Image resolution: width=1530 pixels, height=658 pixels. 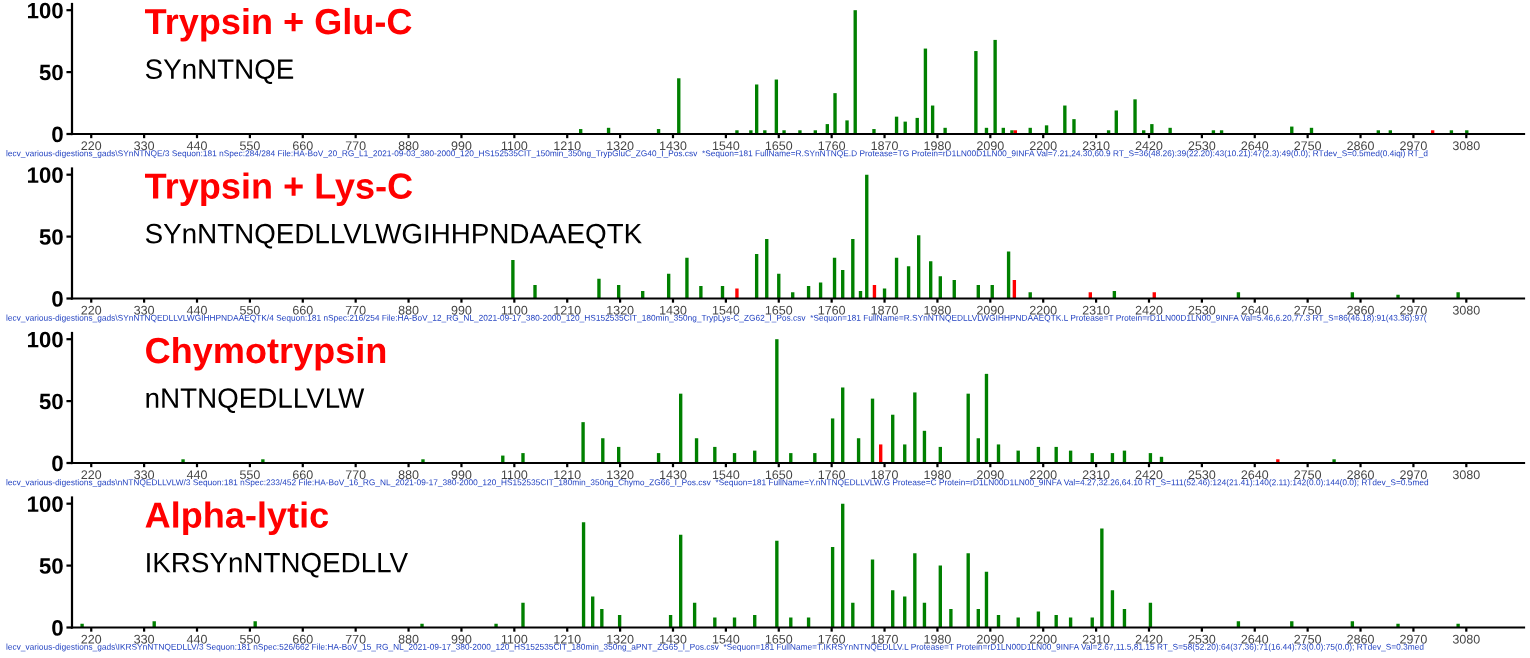 What do you see at coordinates (277, 565) in the screenshot?
I see `text: IKRSYnNTNQEDLLV` at bounding box center [277, 565].